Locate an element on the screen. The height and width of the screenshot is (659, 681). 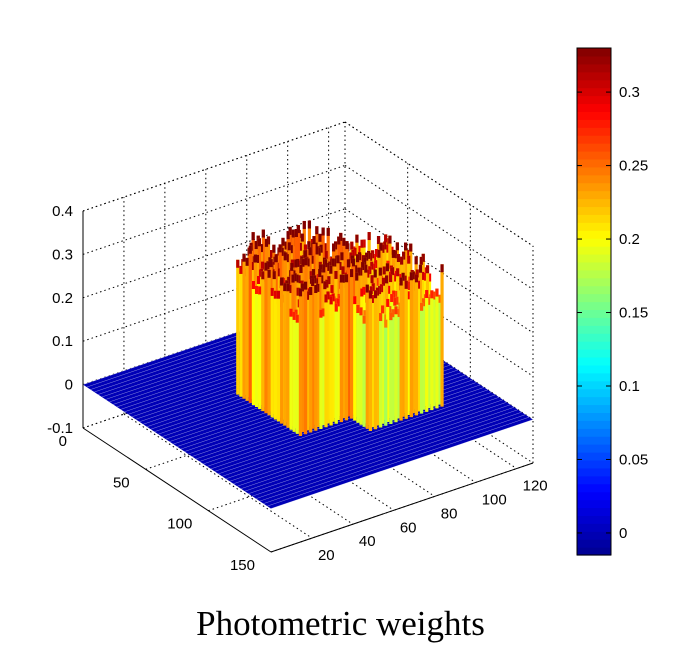
x-tick-label: 0 is located at coordinates (63, 441).